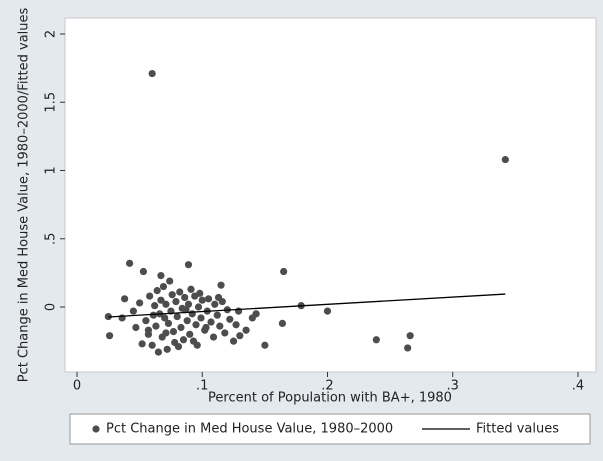  I want to click on x-tick-label: .4, so click(578, 386).